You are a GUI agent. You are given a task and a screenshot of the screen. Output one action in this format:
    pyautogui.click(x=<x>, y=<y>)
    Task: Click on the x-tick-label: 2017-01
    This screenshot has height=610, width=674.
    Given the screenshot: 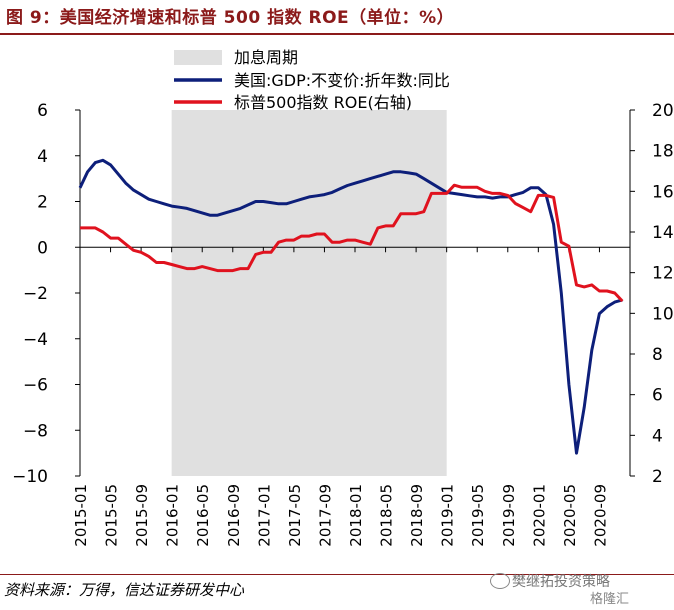 What is the action you would take?
    pyautogui.click(x=264, y=515)
    